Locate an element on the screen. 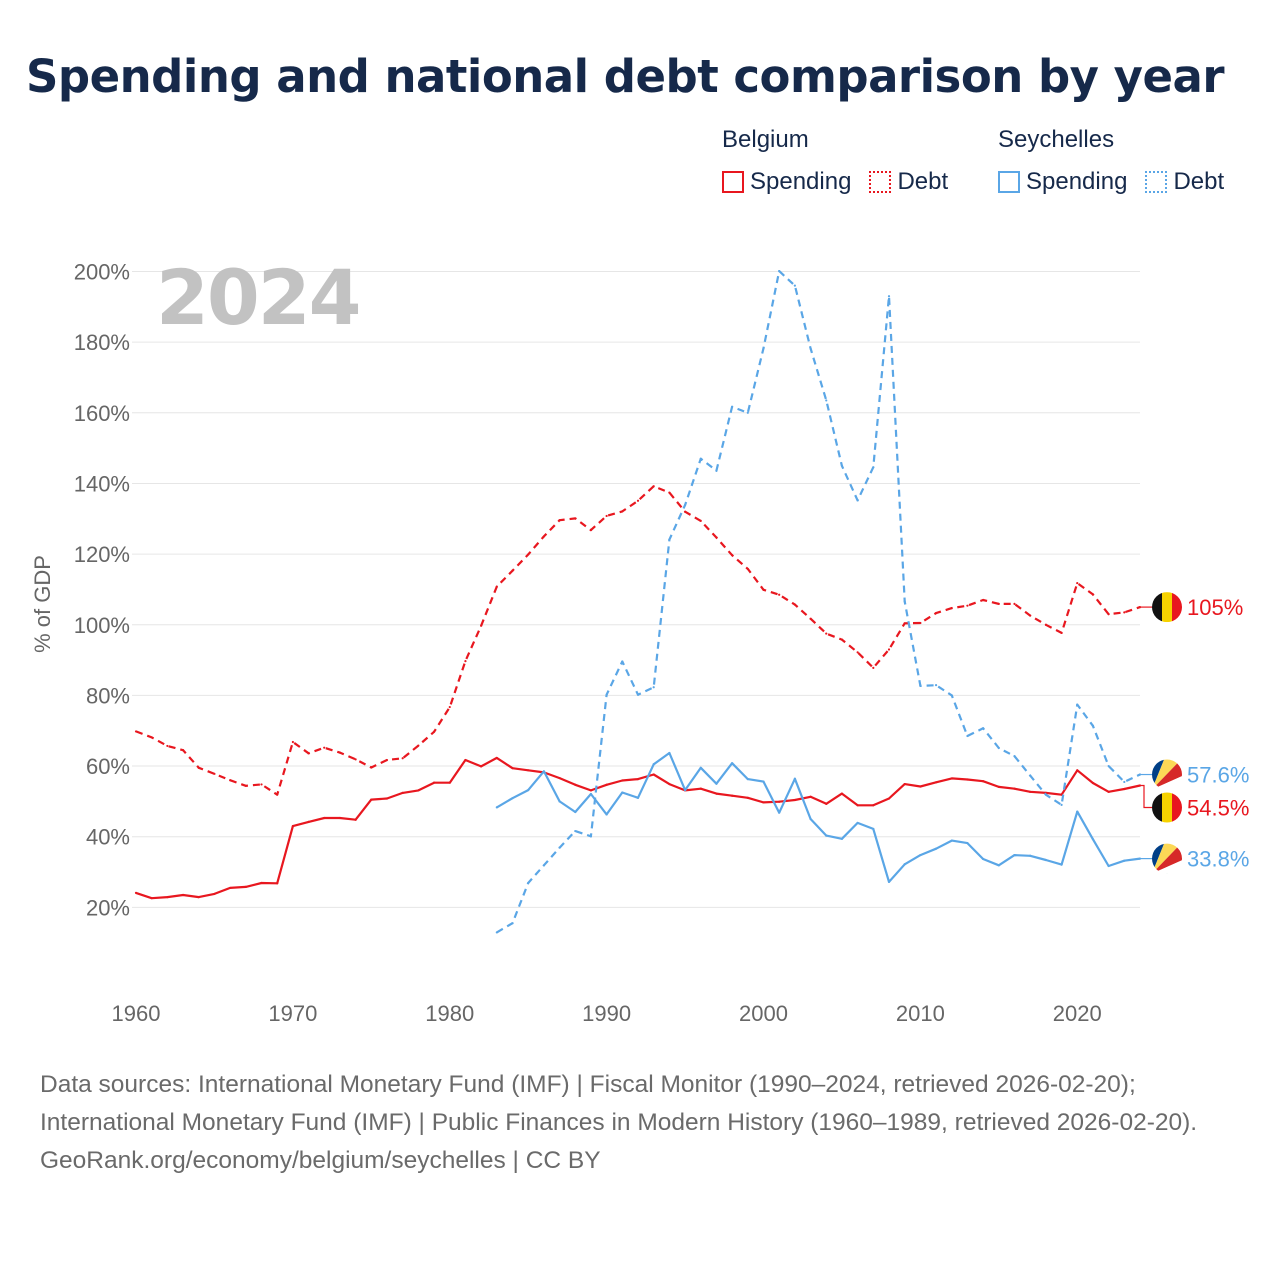  legend-item-belgium-spending: Spending is located at coordinates (786, 182).